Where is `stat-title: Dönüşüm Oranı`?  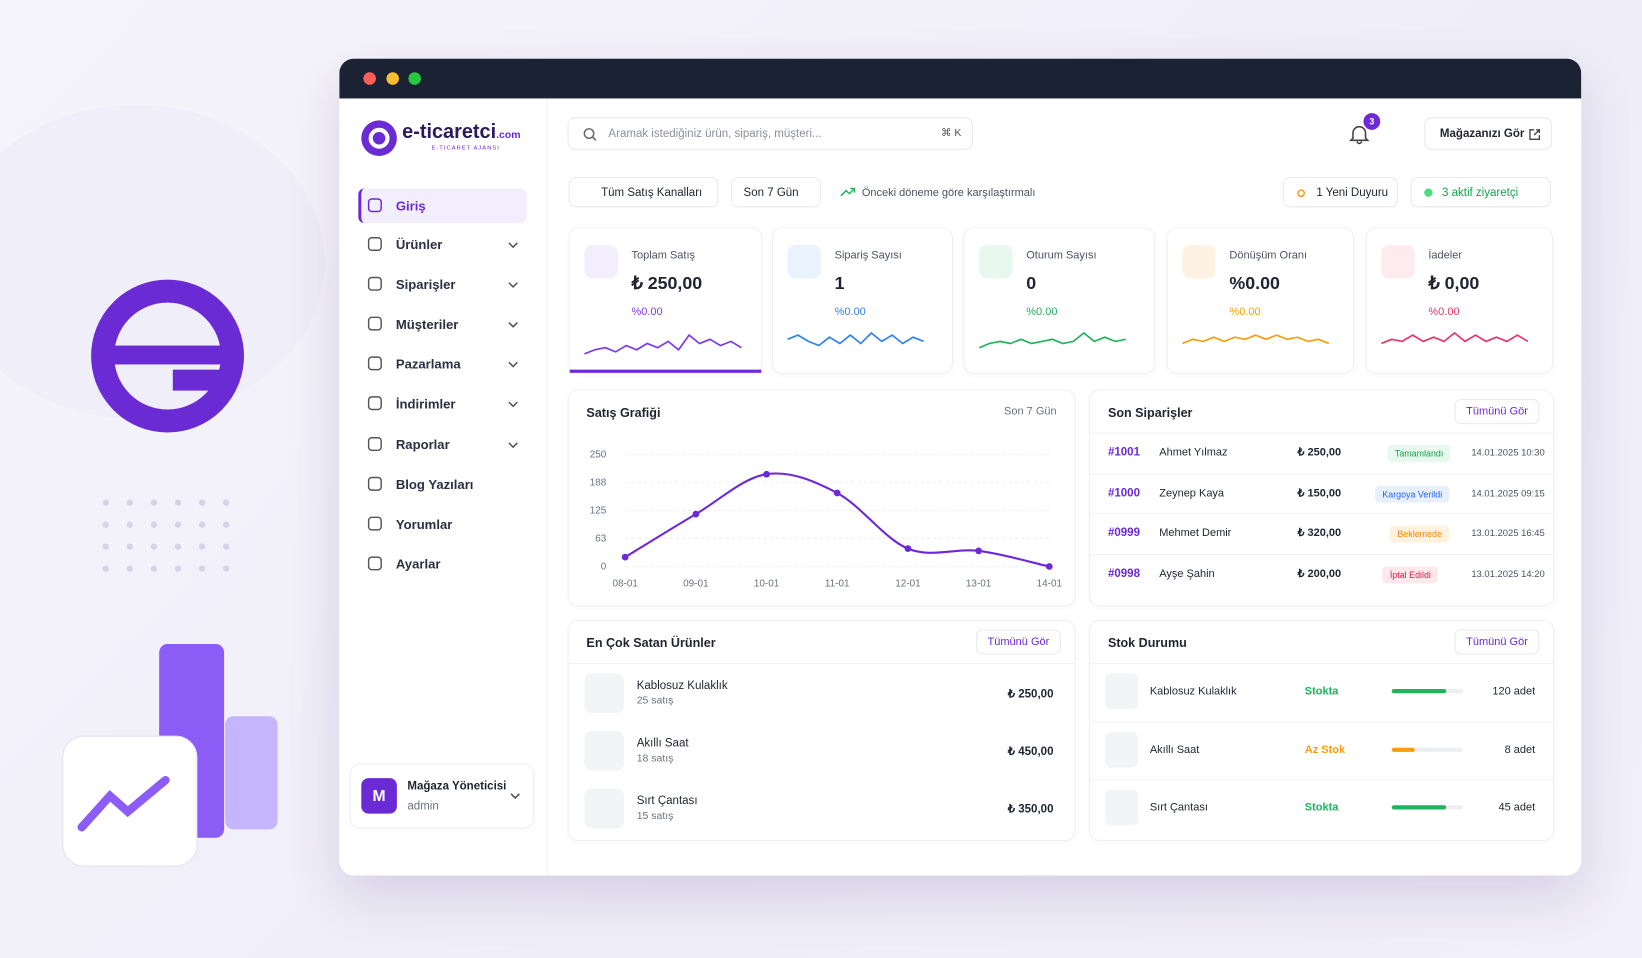
stat-title: Dönüşüm Oranı is located at coordinates (1268, 255).